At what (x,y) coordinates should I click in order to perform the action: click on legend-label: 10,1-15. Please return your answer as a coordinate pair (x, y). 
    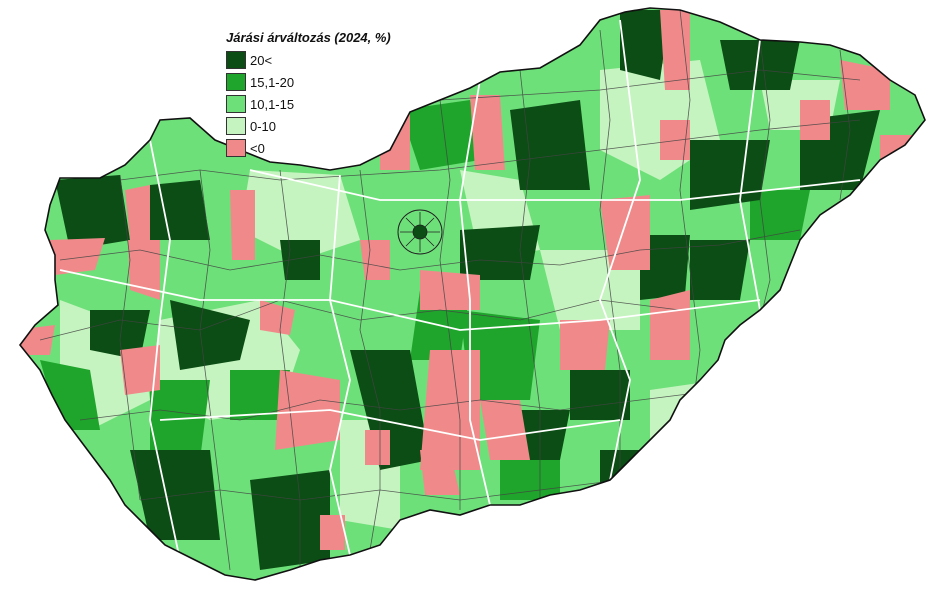
    Looking at the image, I should click on (272, 104).